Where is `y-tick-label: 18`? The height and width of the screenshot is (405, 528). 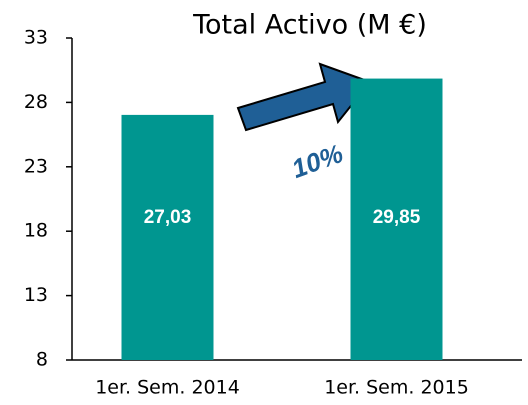
y-tick-label: 18 is located at coordinates (36, 231).